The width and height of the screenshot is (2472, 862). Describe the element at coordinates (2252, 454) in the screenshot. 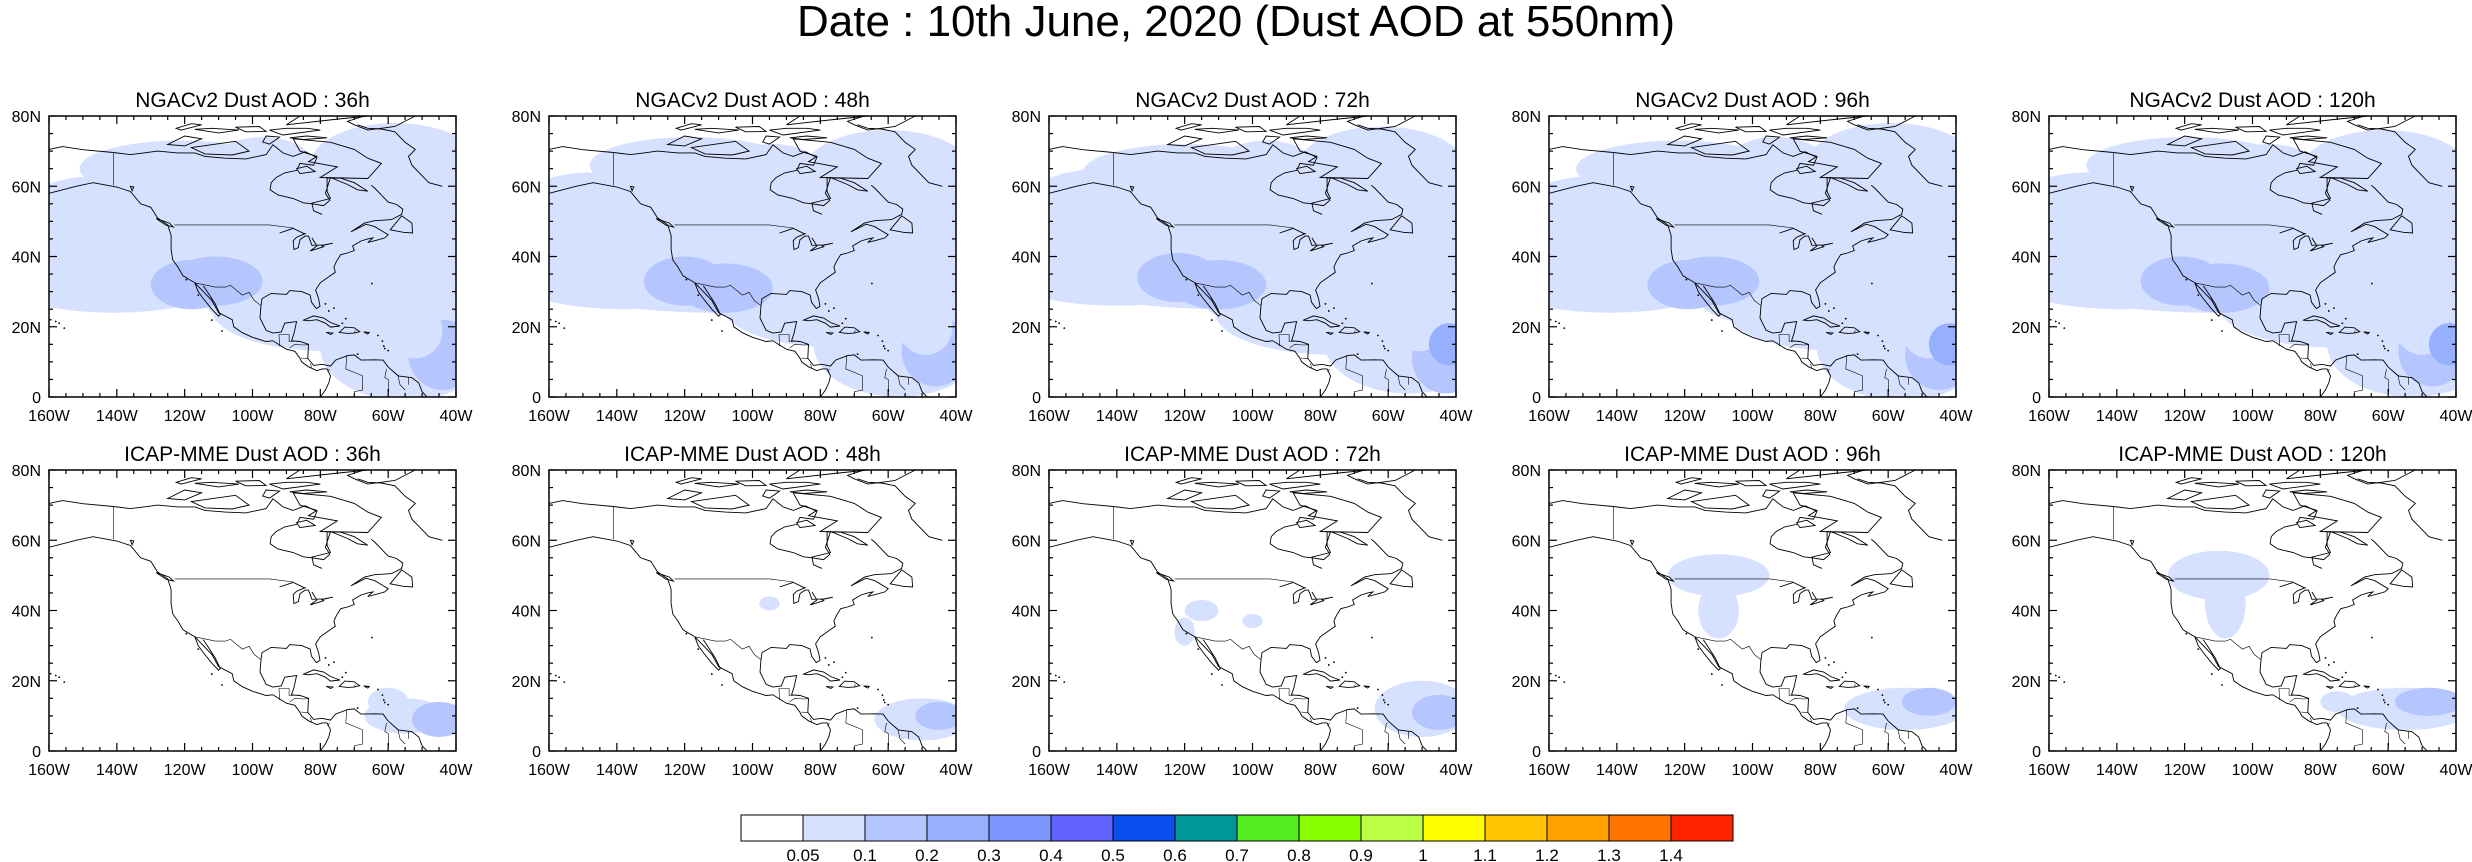

I see `panel-title: ICAP-MME Dust AOD : 120h` at that location.